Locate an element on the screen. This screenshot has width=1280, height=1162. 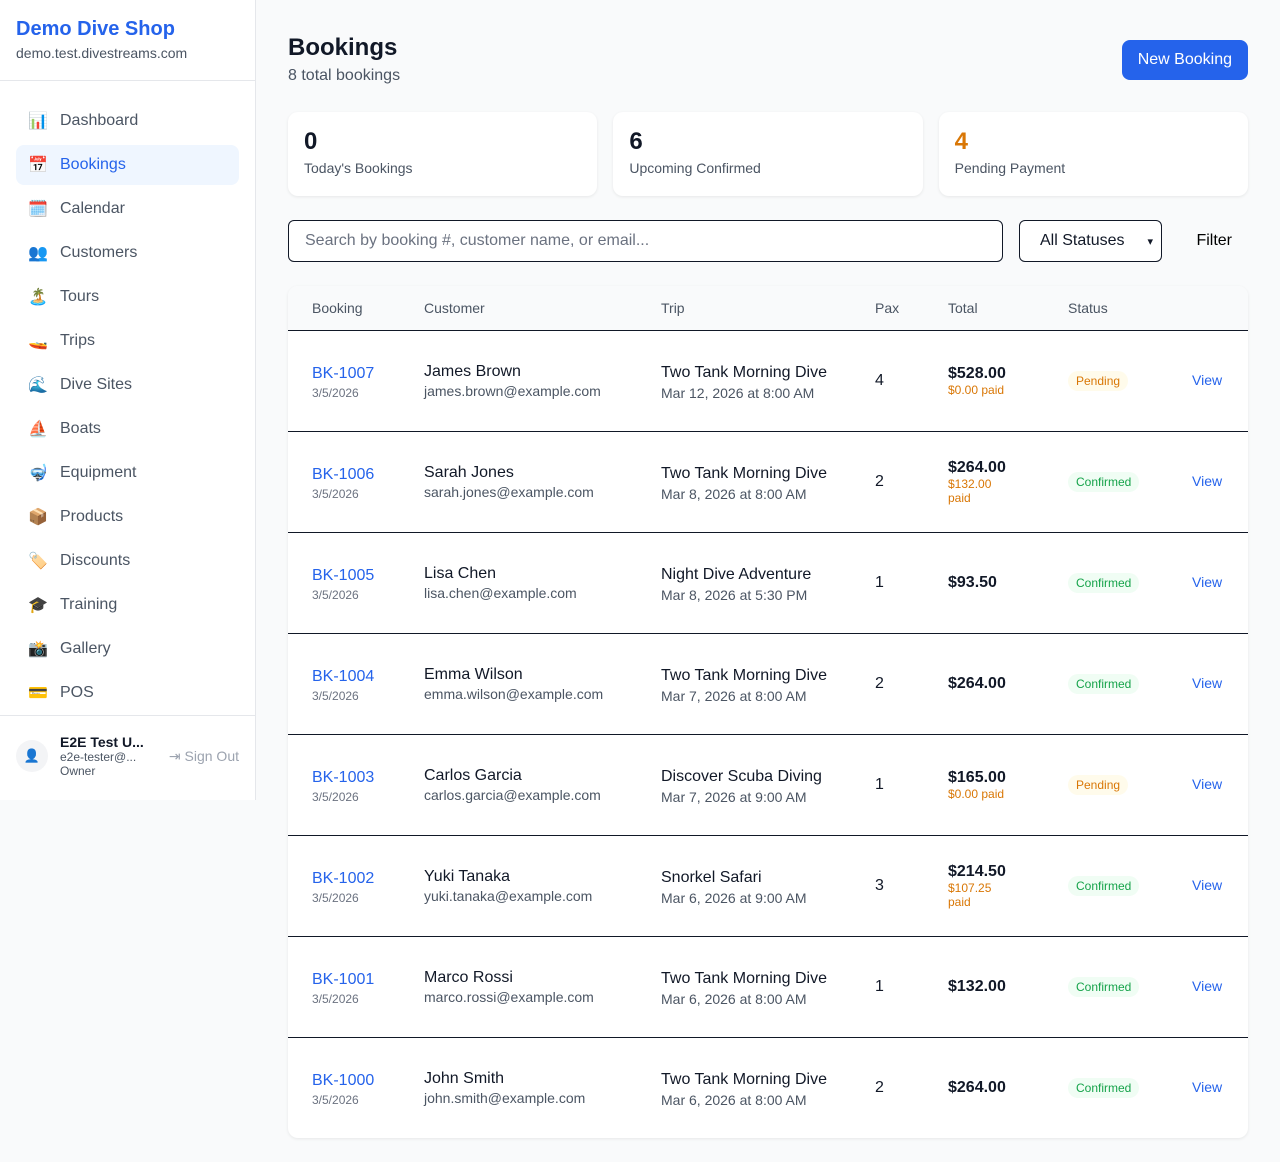
booking-link: BK-1002 is located at coordinates (343, 878).